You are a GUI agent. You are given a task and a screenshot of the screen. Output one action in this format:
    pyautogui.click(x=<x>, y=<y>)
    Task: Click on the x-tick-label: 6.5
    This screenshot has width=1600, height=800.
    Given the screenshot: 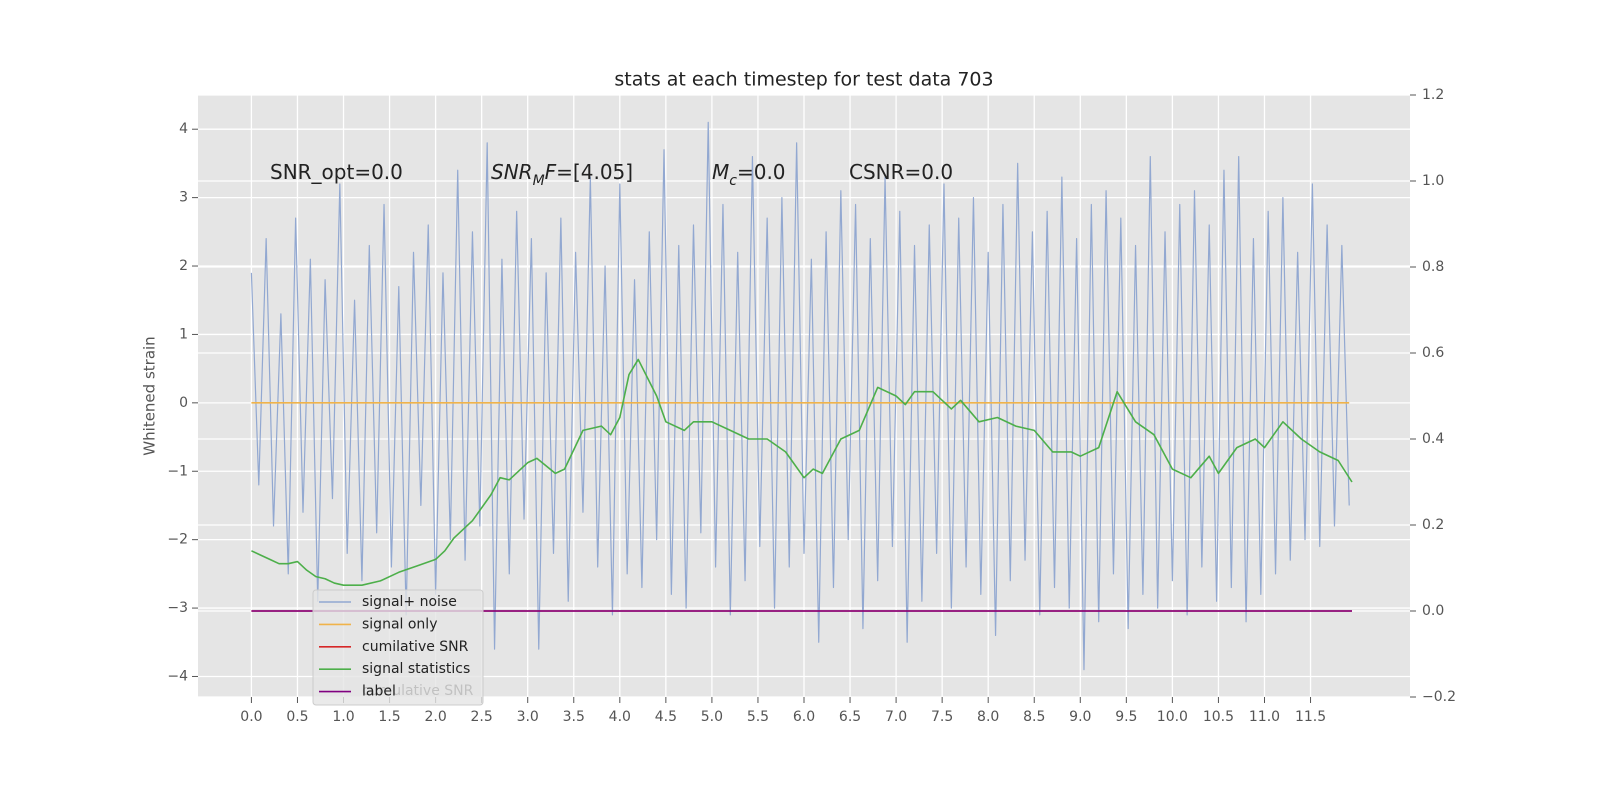 What is the action you would take?
    pyautogui.click(x=850, y=717)
    